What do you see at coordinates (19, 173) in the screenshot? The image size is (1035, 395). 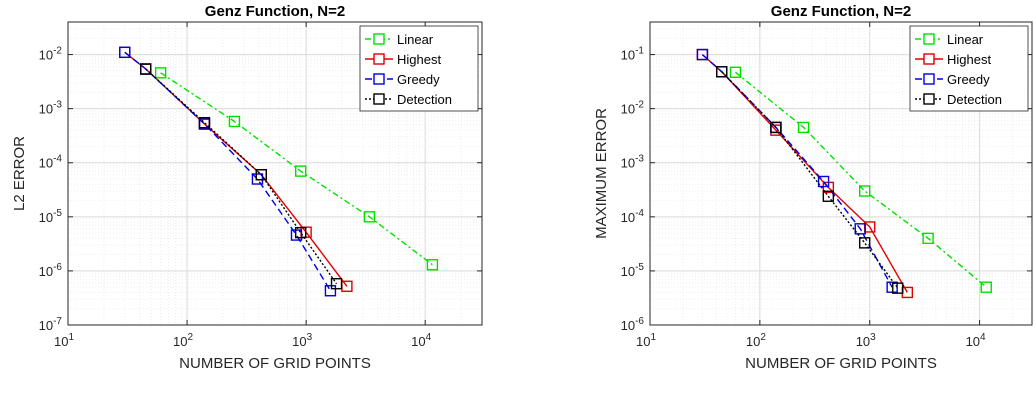 I see `y-axis-label: L2 ERROR` at bounding box center [19, 173].